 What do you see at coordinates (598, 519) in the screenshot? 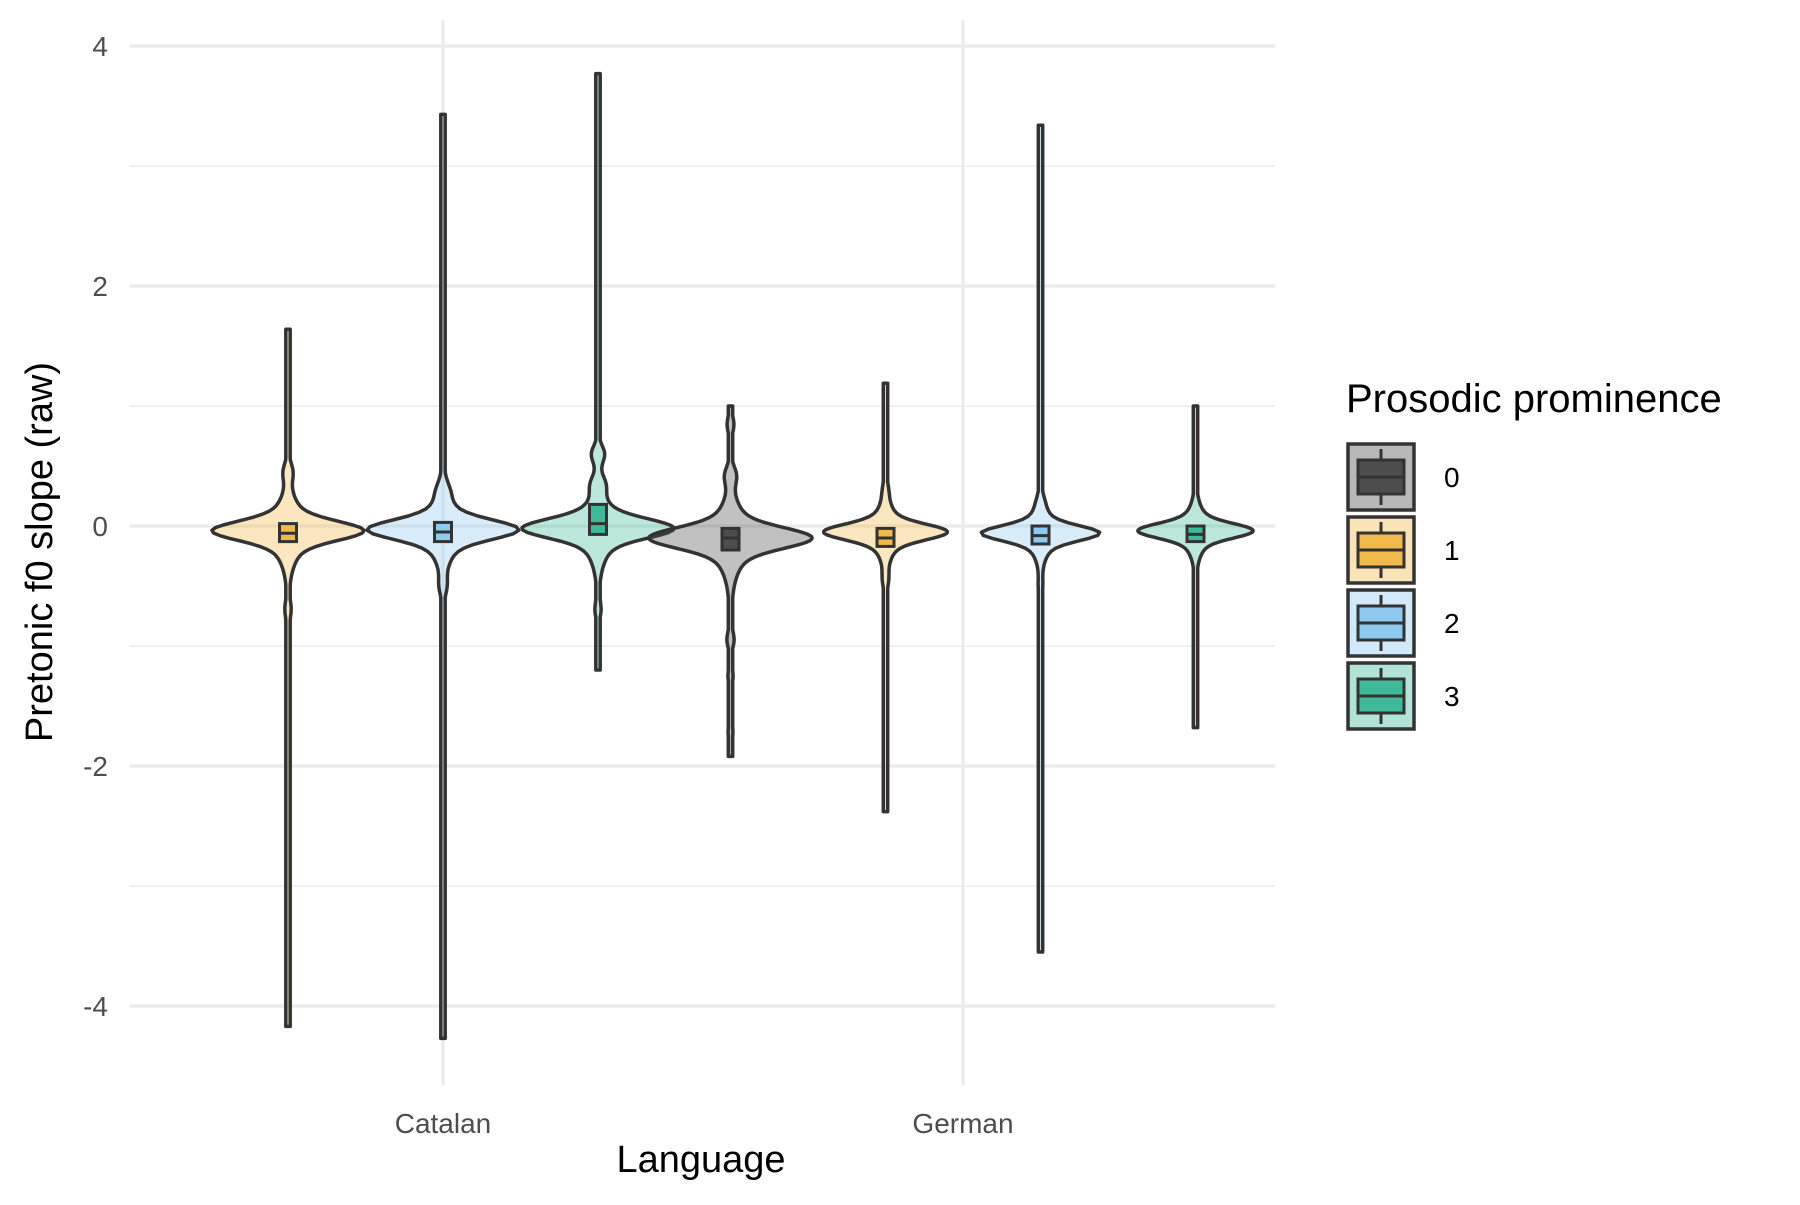
I see `boxplot-box` at bounding box center [598, 519].